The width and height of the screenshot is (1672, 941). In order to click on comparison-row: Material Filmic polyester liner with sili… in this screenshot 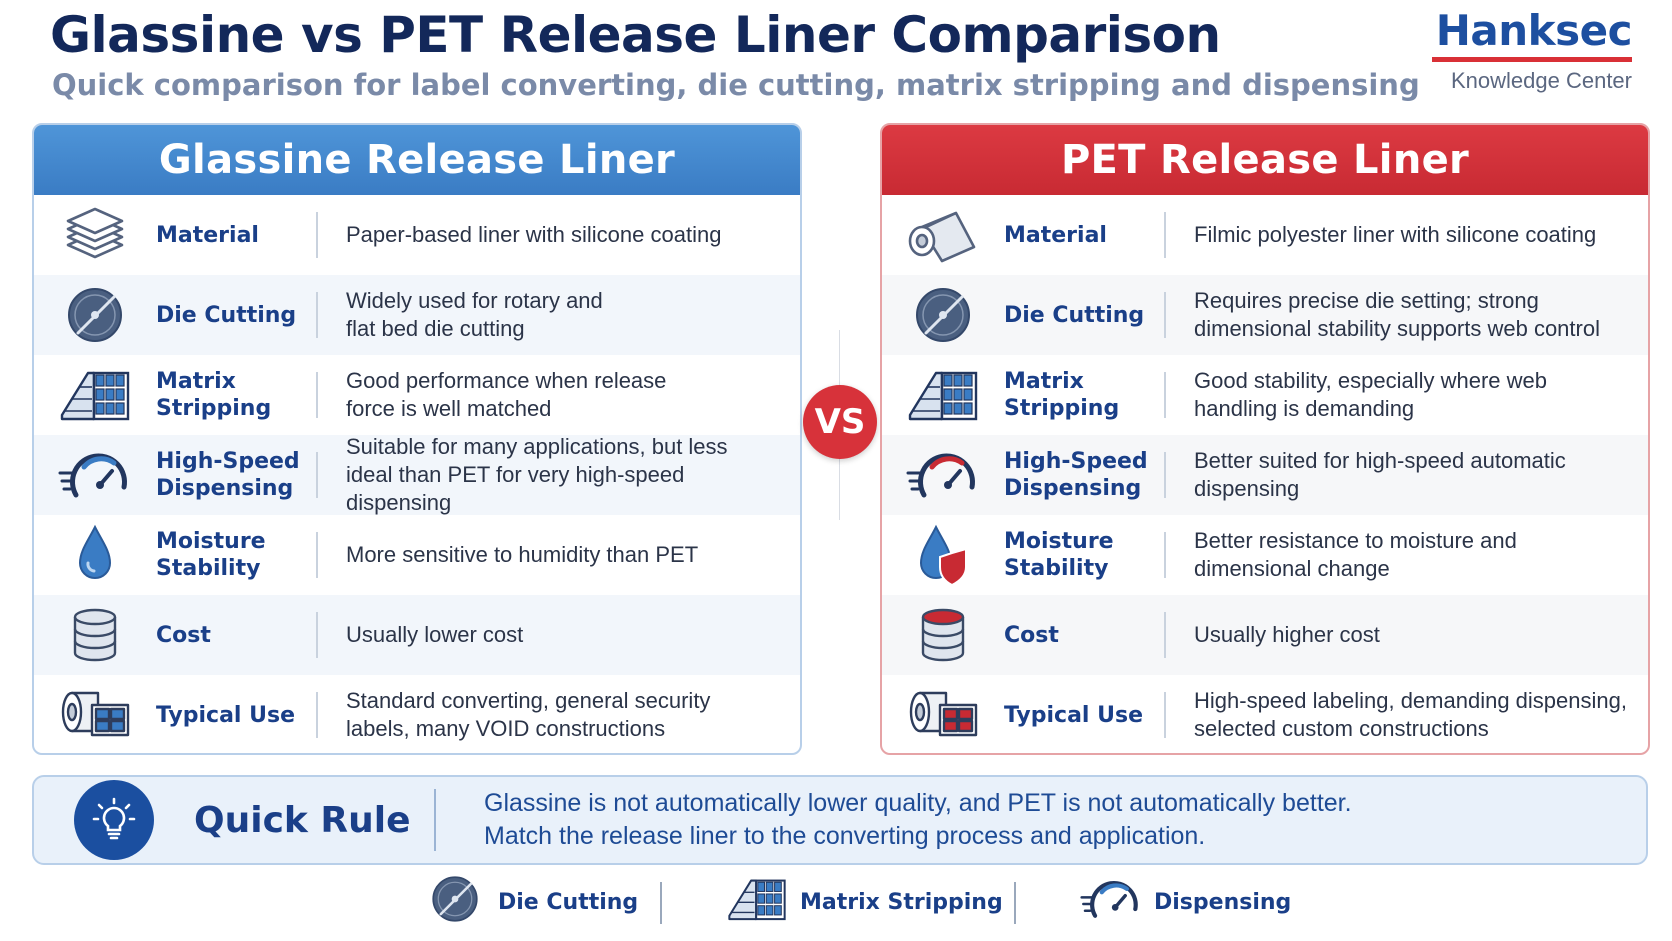, I will do `click(1265, 235)`.